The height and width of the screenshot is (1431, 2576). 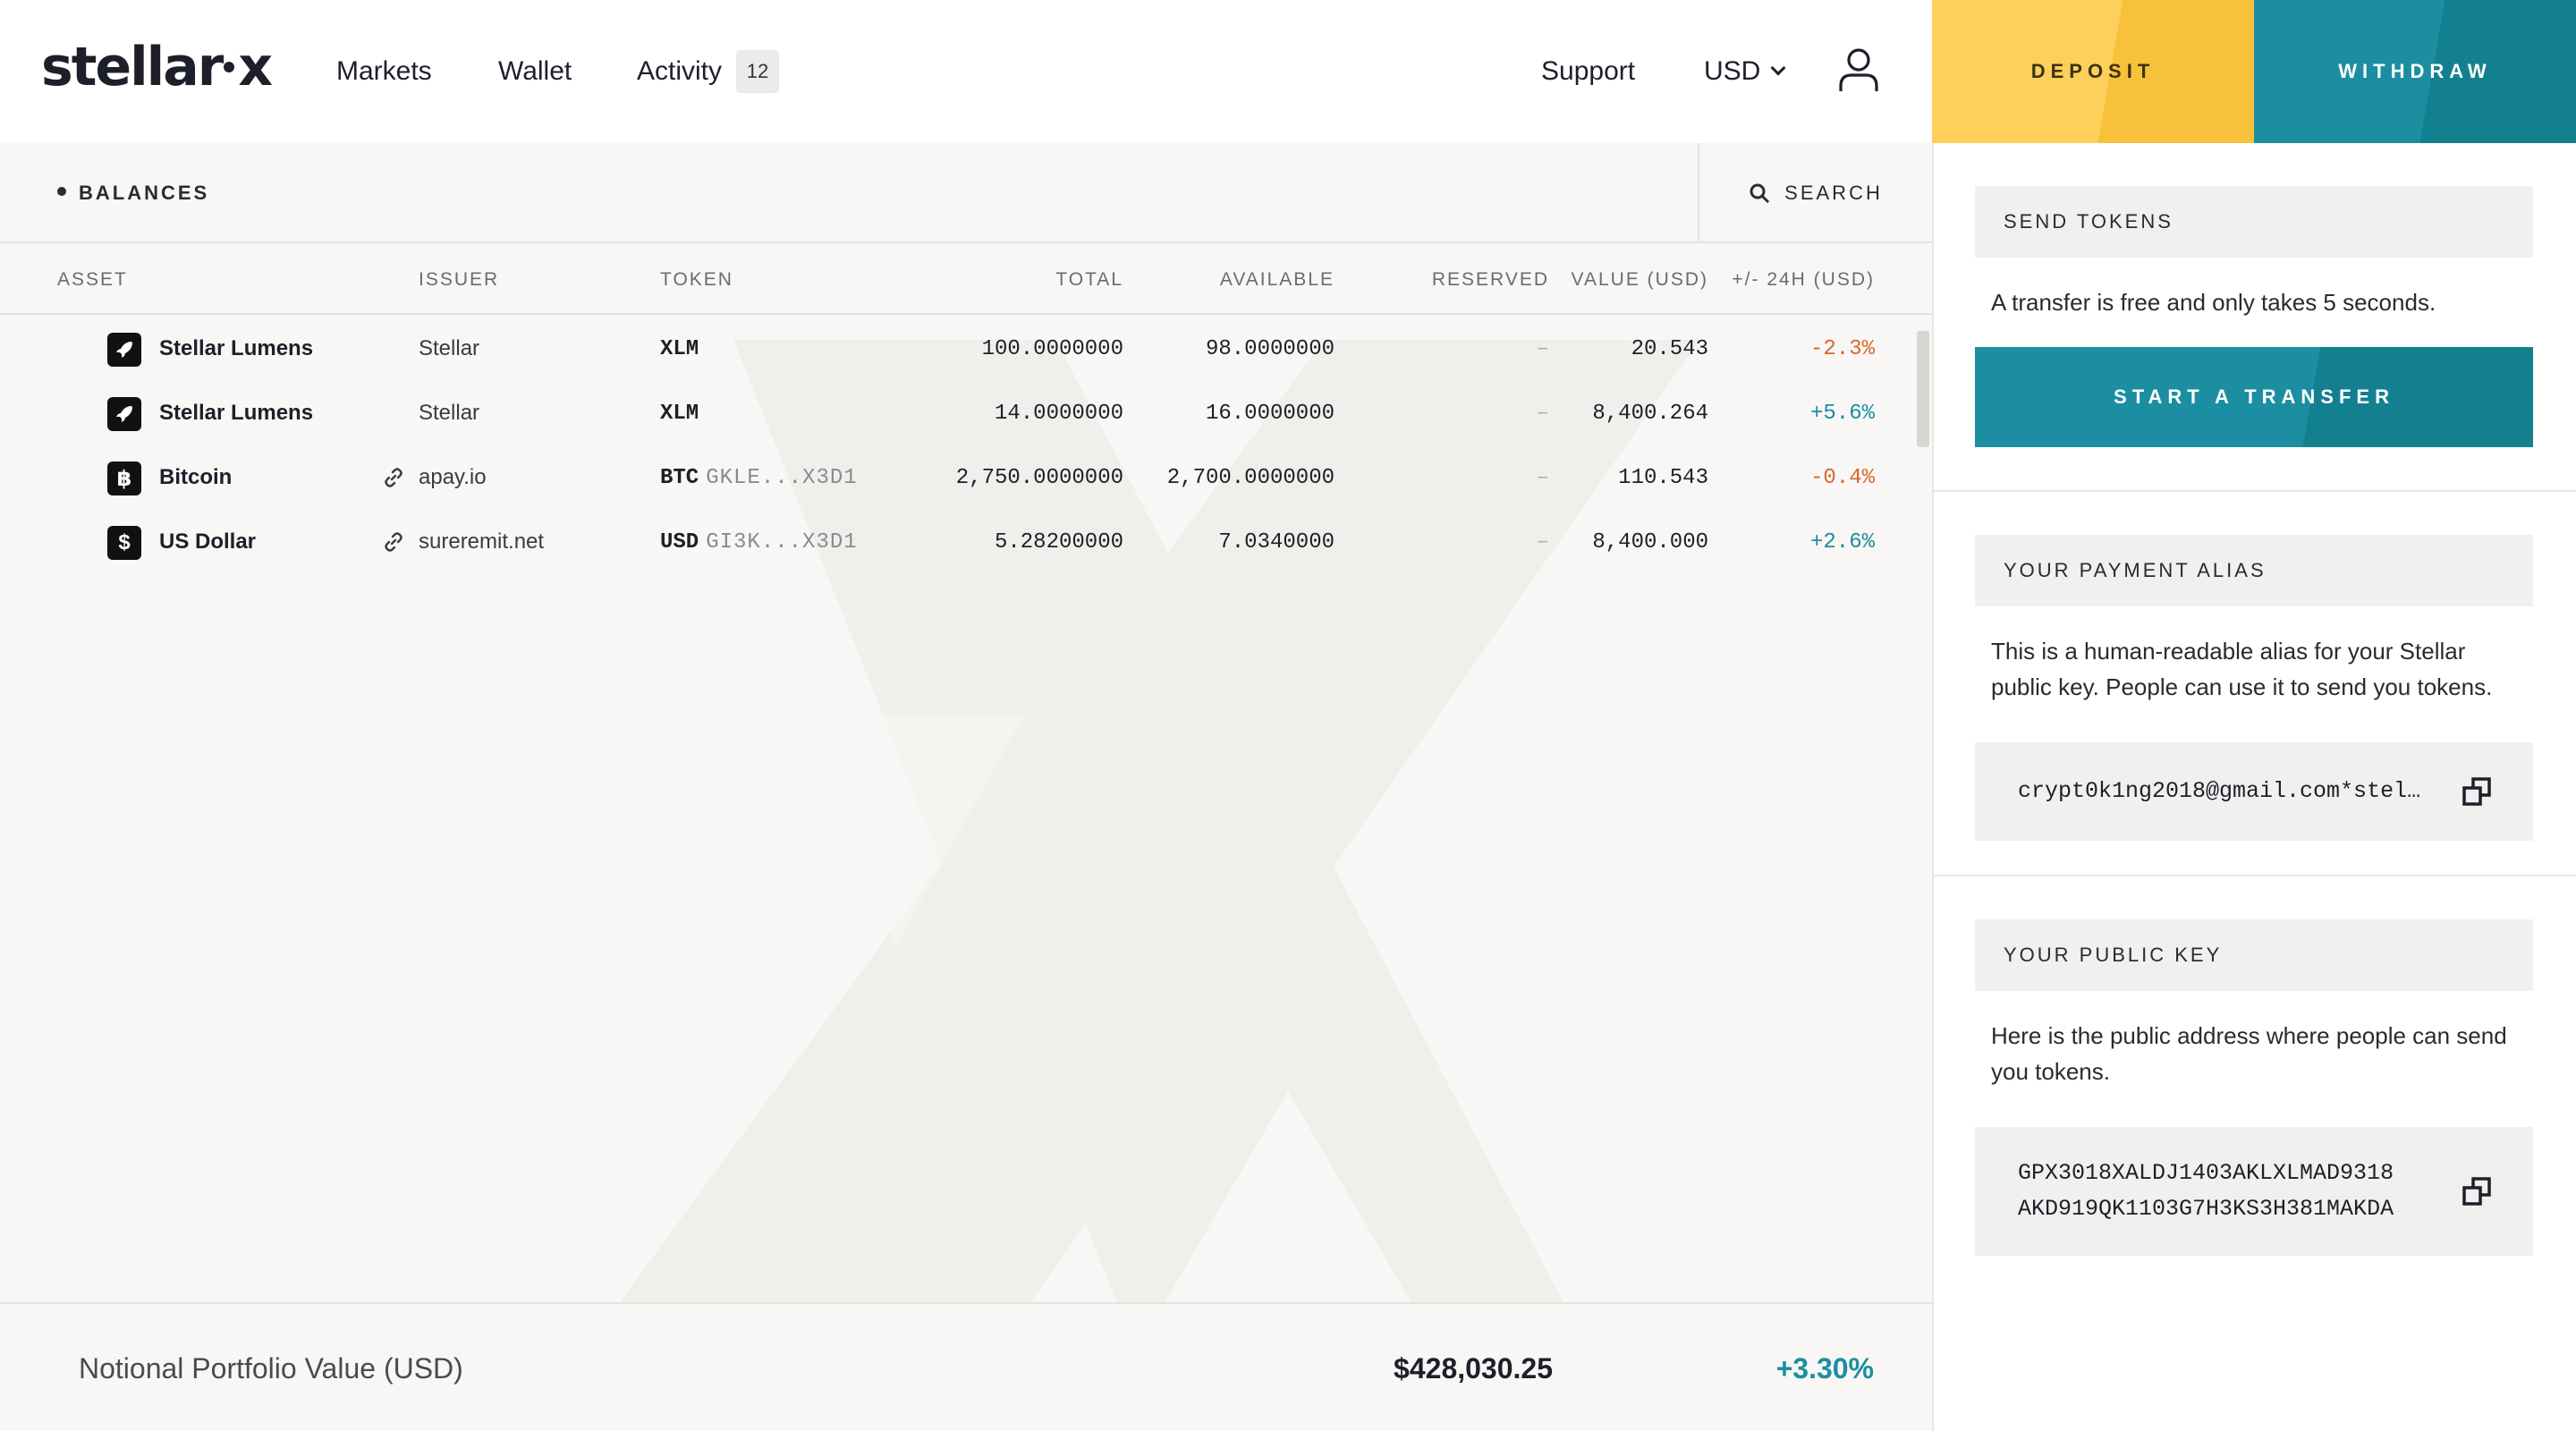 What do you see at coordinates (679, 478) in the screenshot?
I see `token-symbol: BTC` at bounding box center [679, 478].